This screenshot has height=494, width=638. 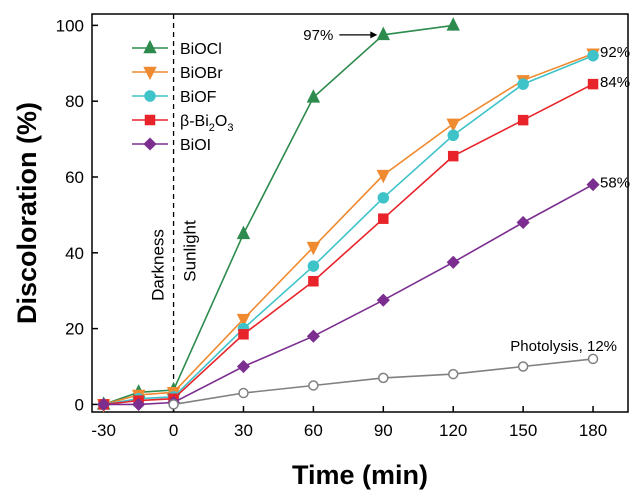 What do you see at coordinates (74, 101) in the screenshot?
I see `y-tick-label: 80` at bounding box center [74, 101].